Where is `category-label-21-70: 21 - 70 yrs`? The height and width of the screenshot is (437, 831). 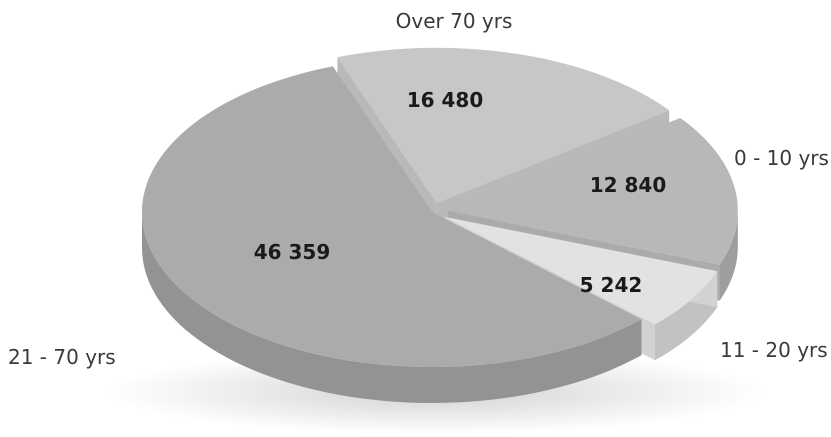
category-label-21-70: 21 - 70 yrs is located at coordinates (62, 357).